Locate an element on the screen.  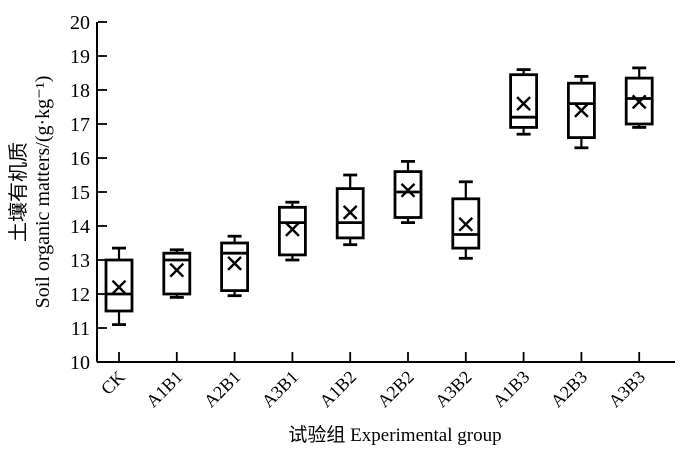
y-tick-label-17: 17 is located at coordinates (80, 125).